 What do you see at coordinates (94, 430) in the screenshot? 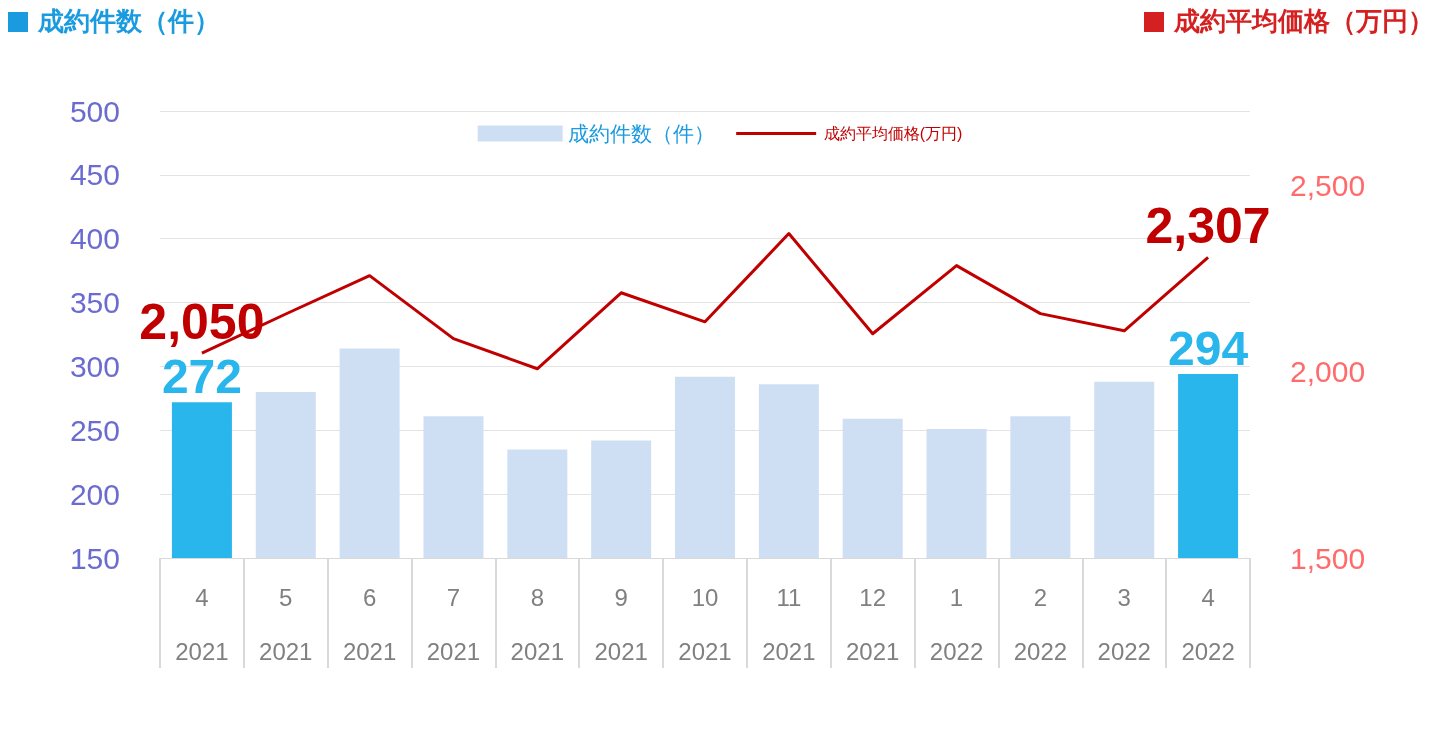
I see `y-tick-label: 250` at bounding box center [94, 430].